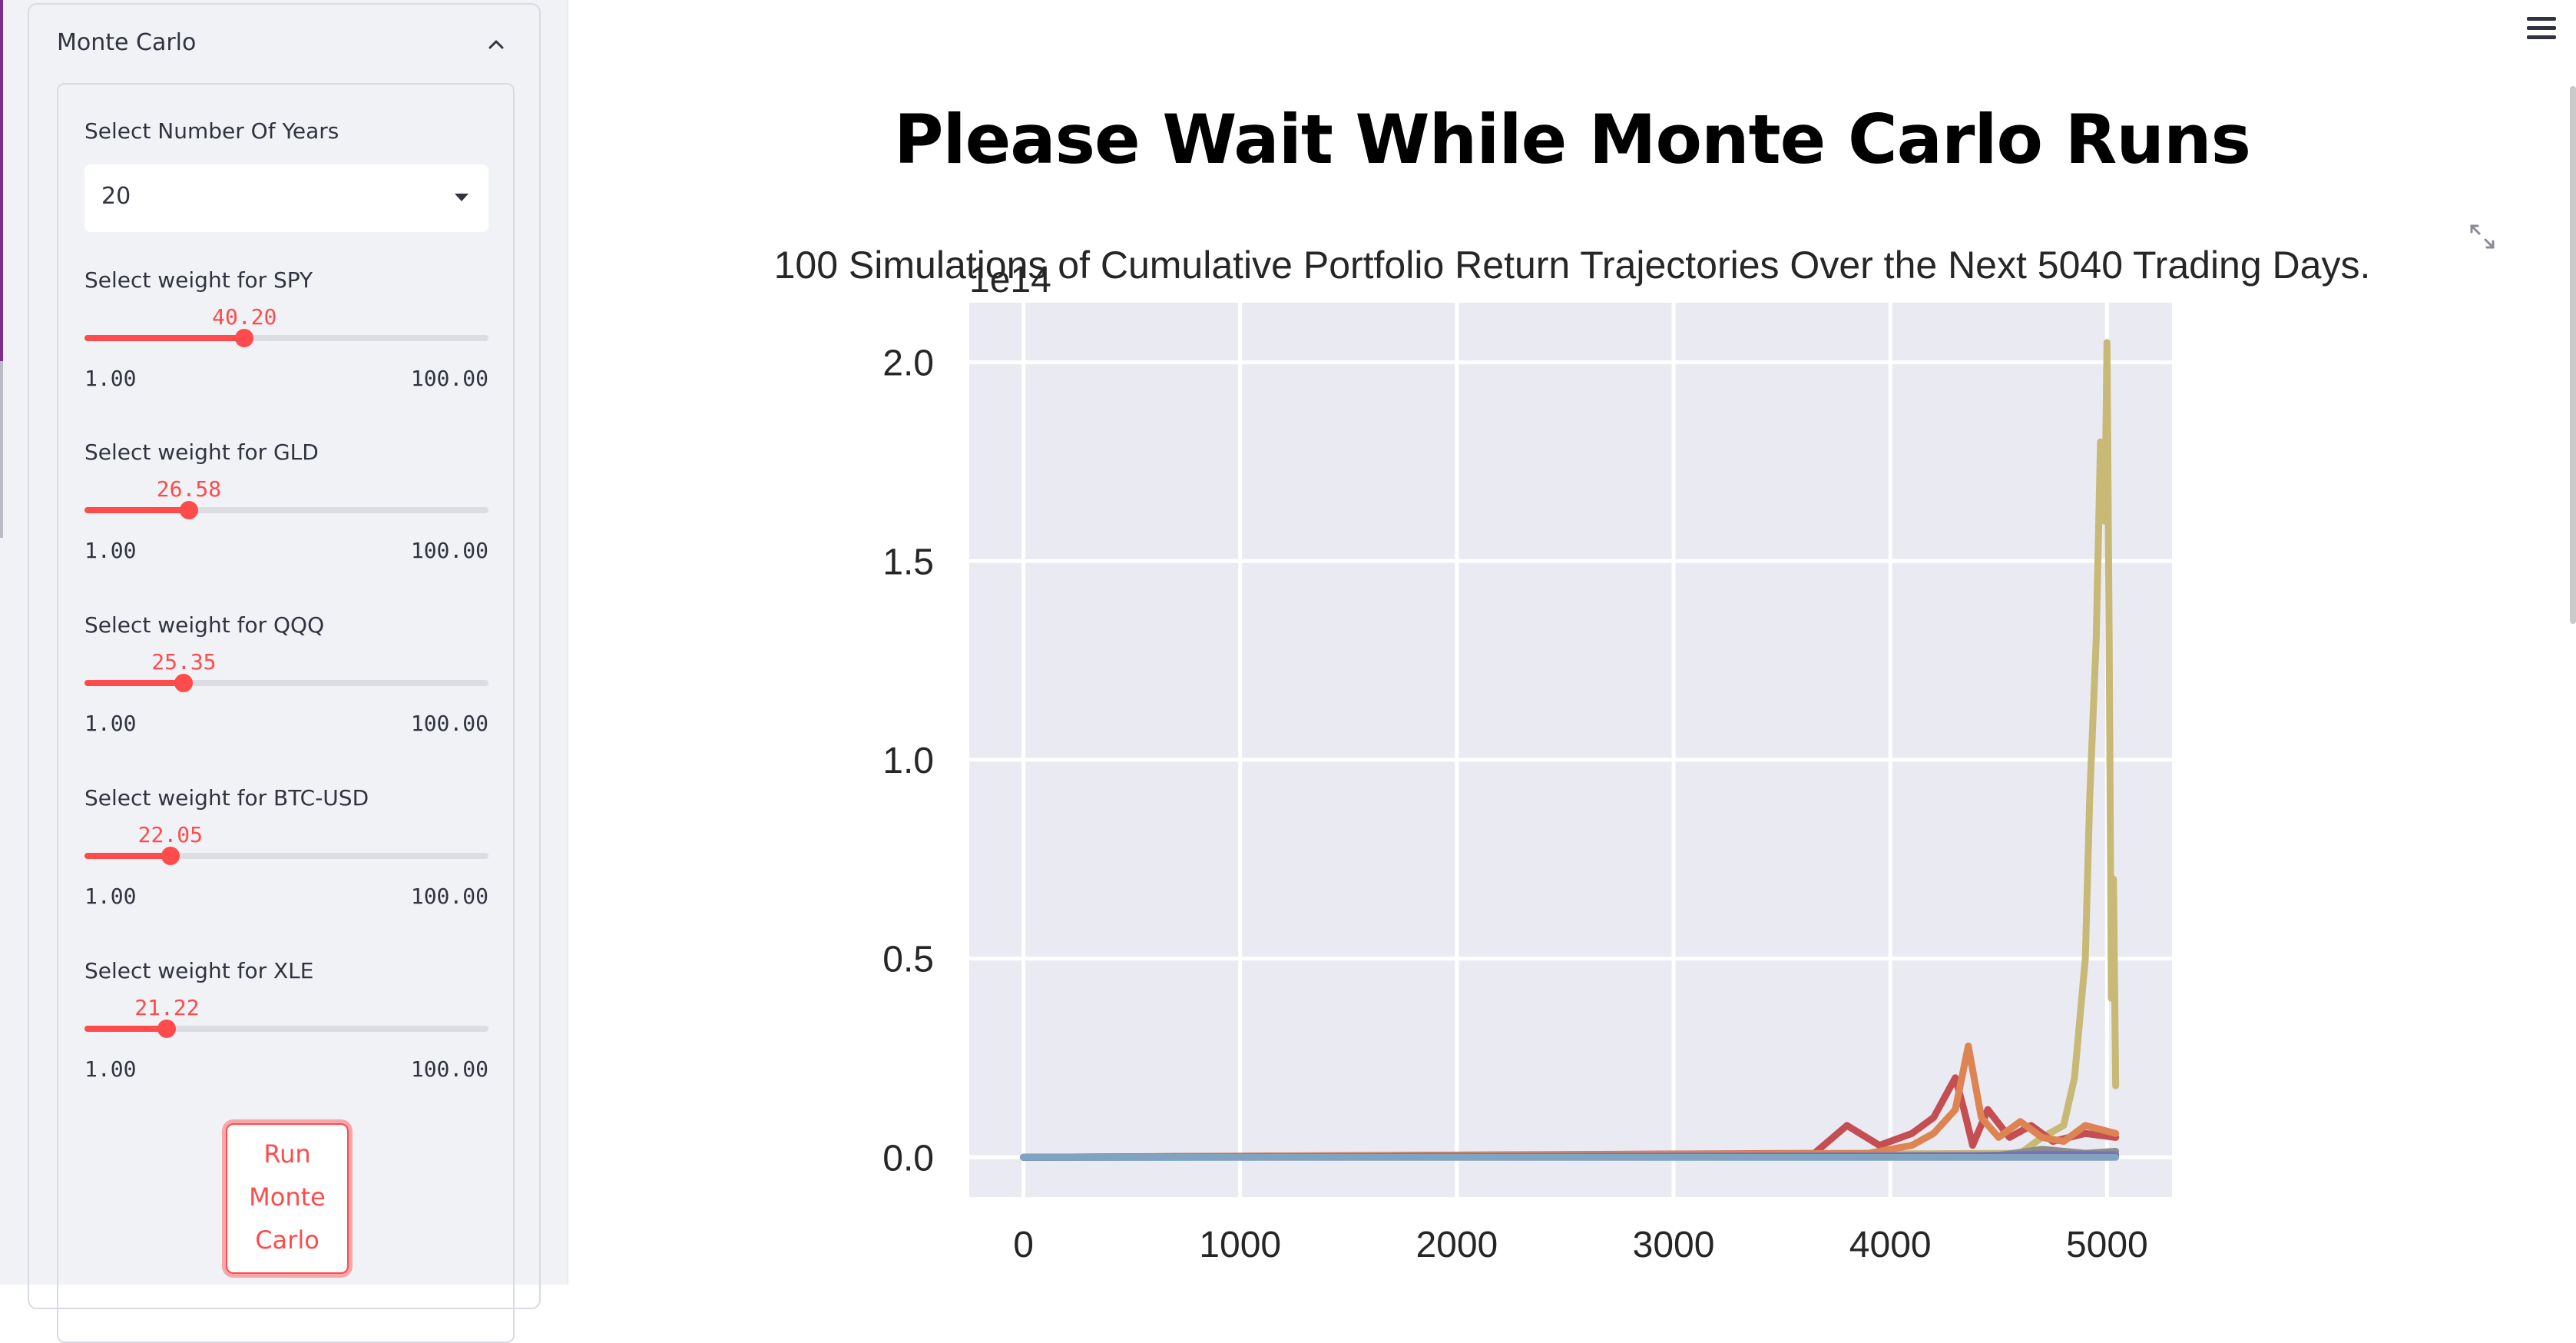 The height and width of the screenshot is (1343, 2576). What do you see at coordinates (1240, 1245) in the screenshot?
I see `x-tick-label: 1000` at bounding box center [1240, 1245].